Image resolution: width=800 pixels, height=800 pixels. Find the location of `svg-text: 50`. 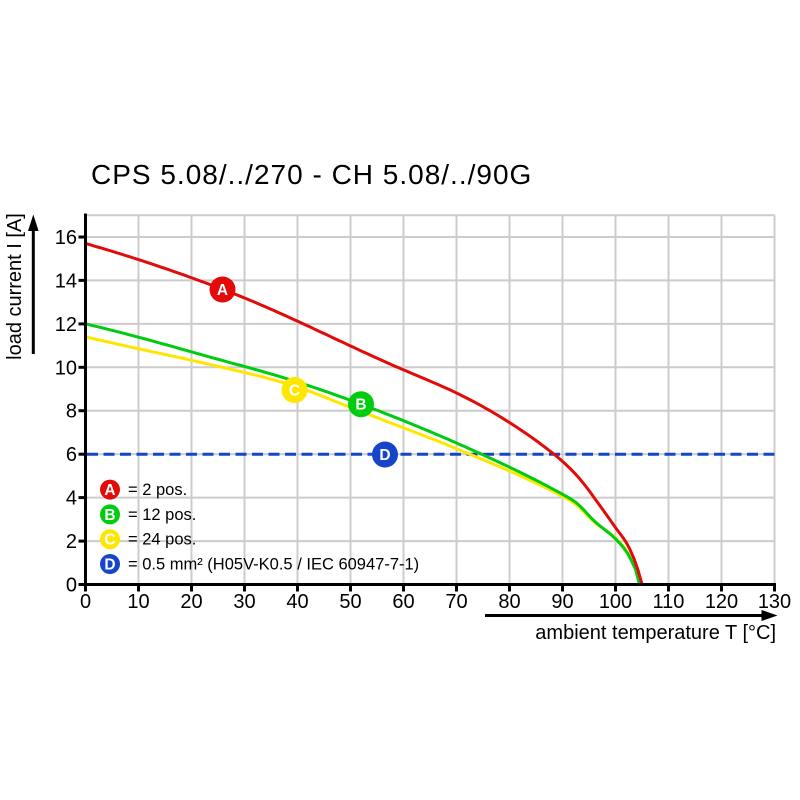

svg-text: 50 is located at coordinates (350, 602).